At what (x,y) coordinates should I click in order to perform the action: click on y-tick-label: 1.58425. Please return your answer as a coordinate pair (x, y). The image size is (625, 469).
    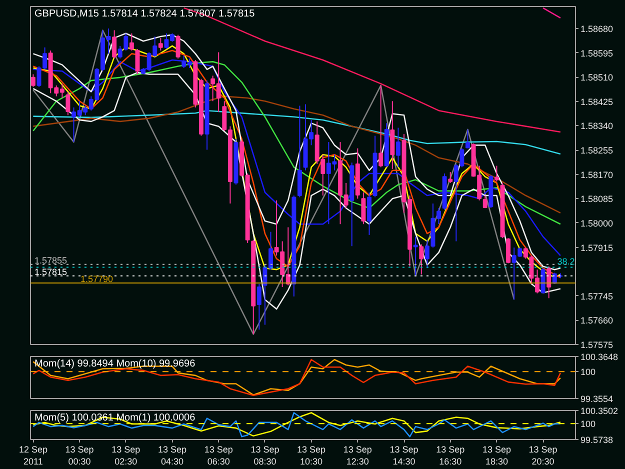
    Looking at the image, I should click on (597, 101).